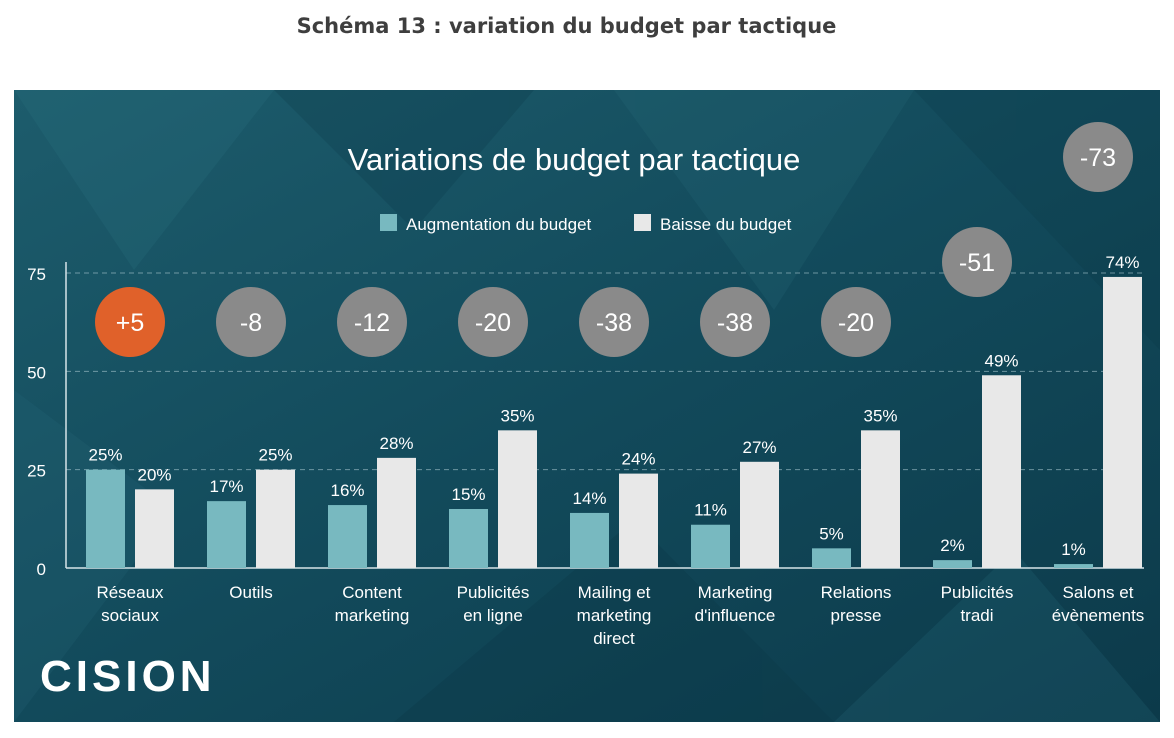 Image resolution: width=1174 pixels, height=738 pixels. I want to click on category-label: Mailing et marketing direct, so click(614, 615).